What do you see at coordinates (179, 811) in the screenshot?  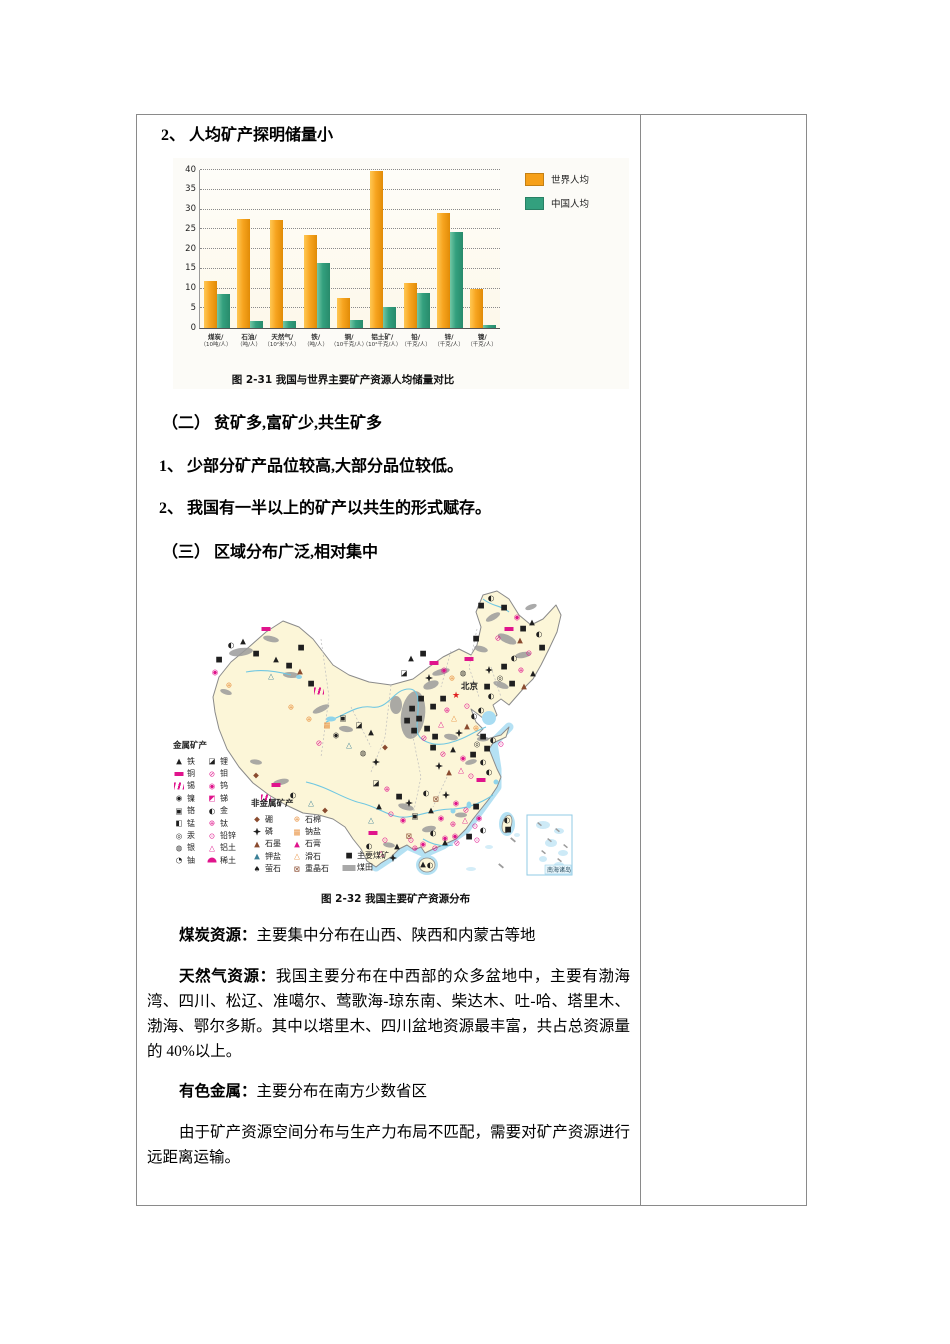 I see `legend-glyph-box: ▣` at bounding box center [179, 811].